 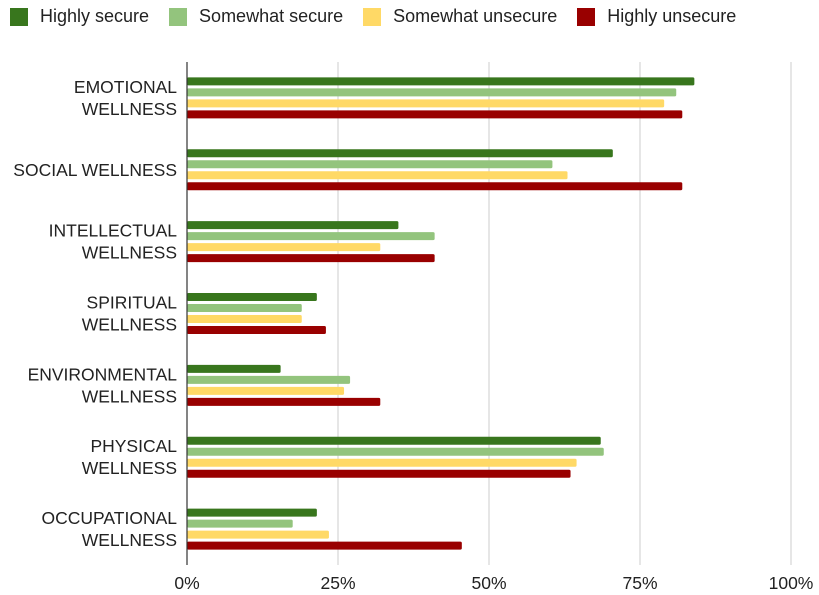 What do you see at coordinates (271, 16) in the screenshot?
I see `legend-label: Somewhat secure` at bounding box center [271, 16].